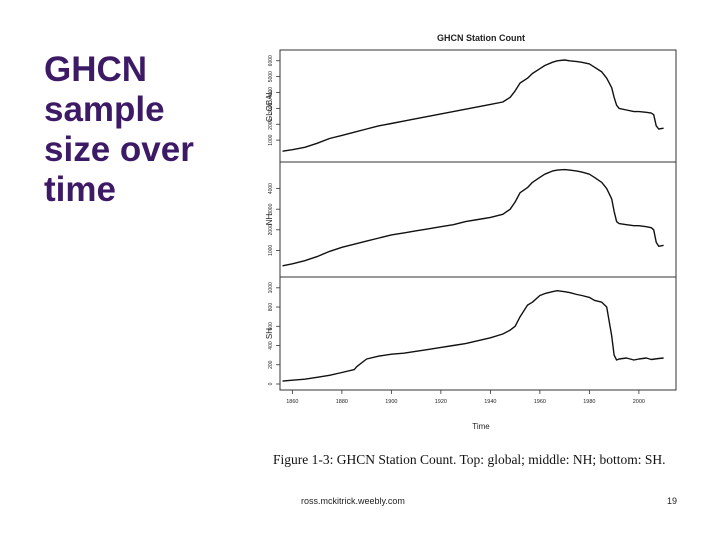 This screenshot has height=540, width=720. What do you see at coordinates (353, 501) in the screenshot?
I see `footer-source: ross.mckitrick.weebly.com` at bounding box center [353, 501].